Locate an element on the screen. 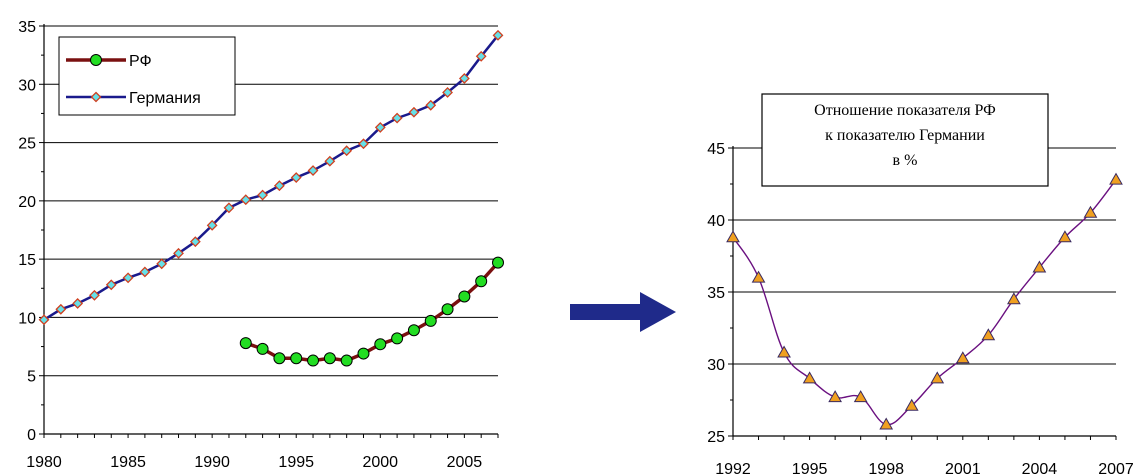  legend-label-rf: РФ is located at coordinates (140, 61).